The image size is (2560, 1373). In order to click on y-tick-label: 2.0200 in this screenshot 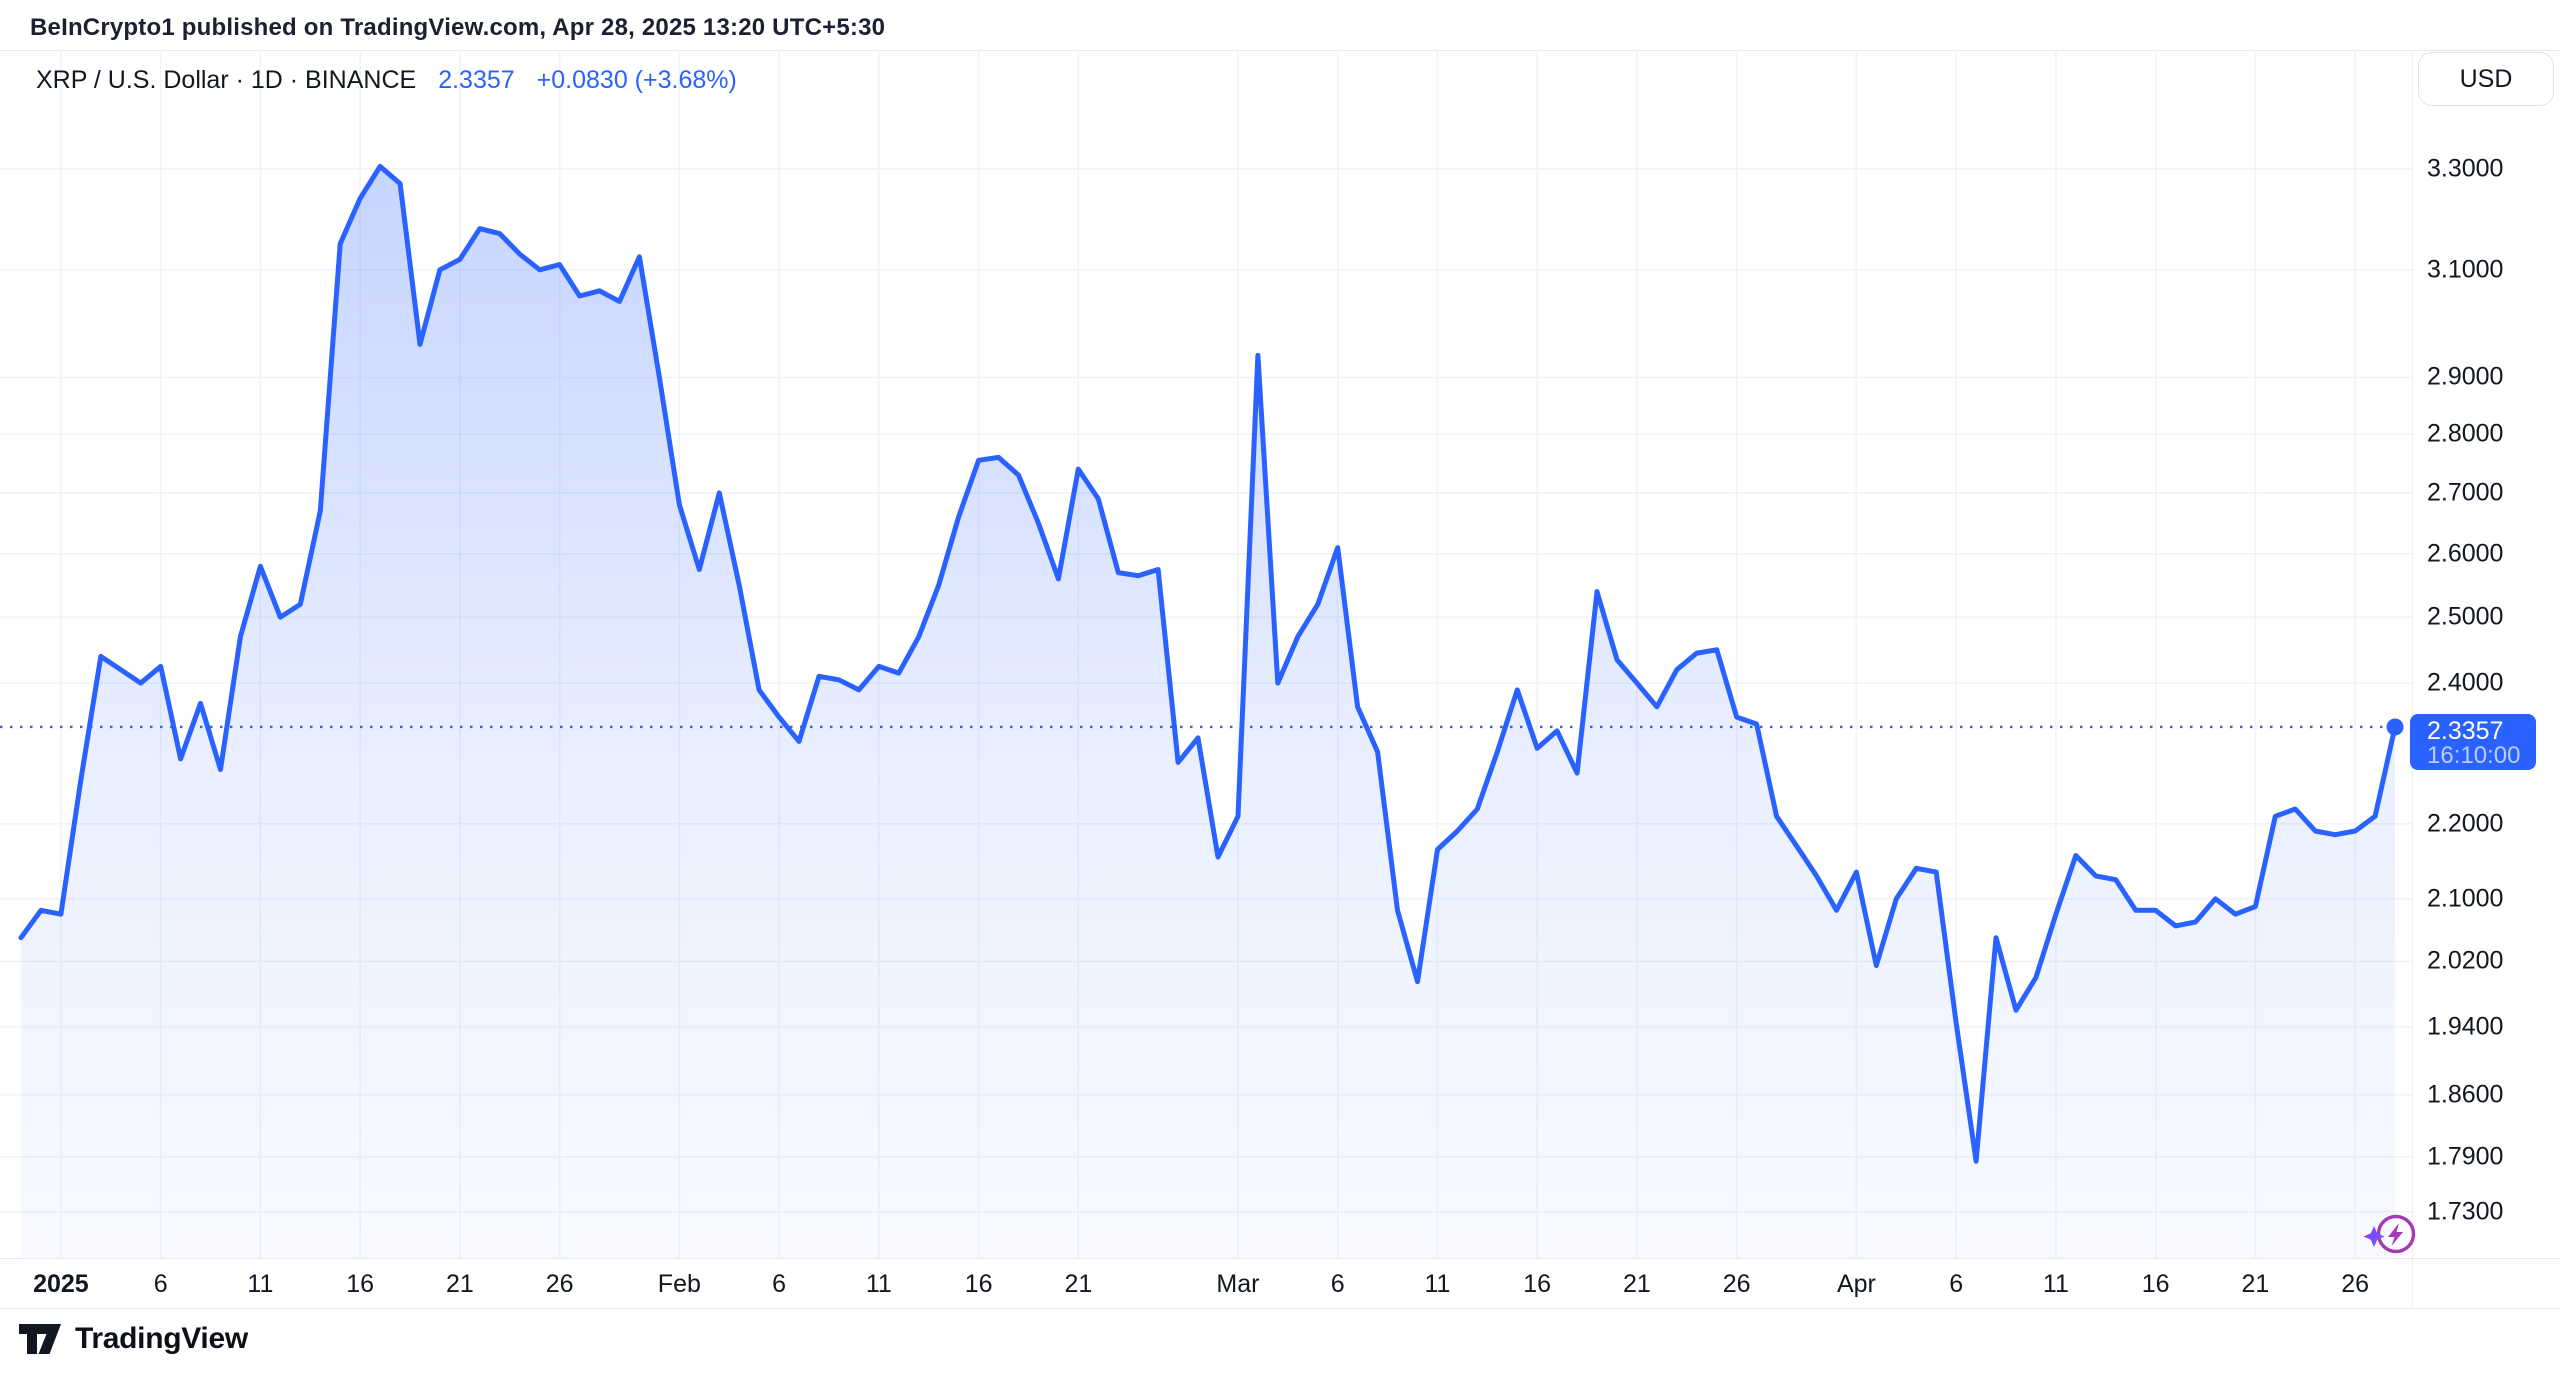, I will do `click(2465, 960)`.